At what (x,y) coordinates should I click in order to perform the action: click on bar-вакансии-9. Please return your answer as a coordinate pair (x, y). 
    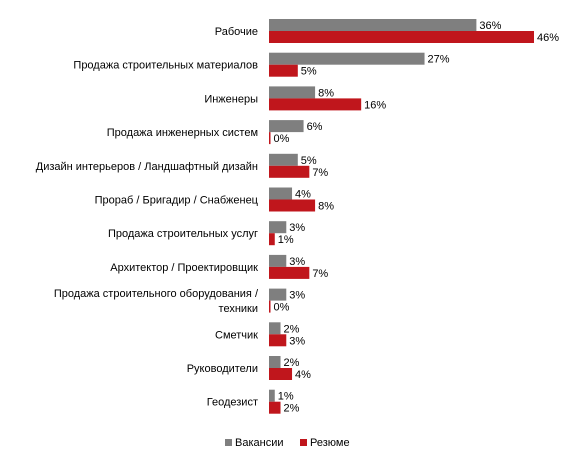
    Looking at the image, I should click on (275, 328).